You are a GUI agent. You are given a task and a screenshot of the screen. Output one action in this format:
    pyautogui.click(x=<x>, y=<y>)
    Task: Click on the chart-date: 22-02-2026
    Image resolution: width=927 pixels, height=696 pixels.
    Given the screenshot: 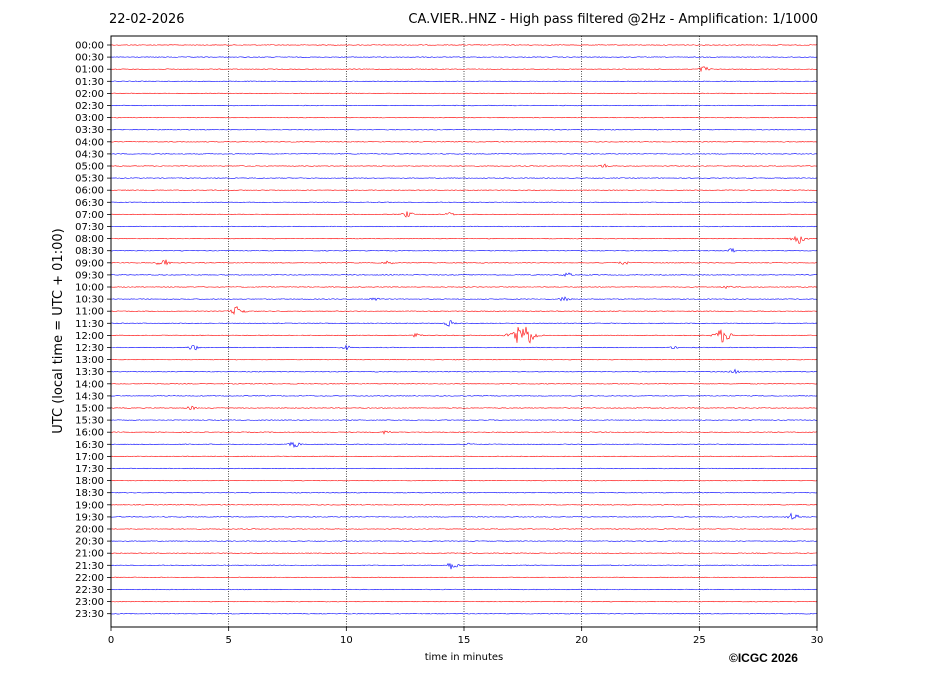 What is the action you would take?
    pyautogui.click(x=147, y=19)
    